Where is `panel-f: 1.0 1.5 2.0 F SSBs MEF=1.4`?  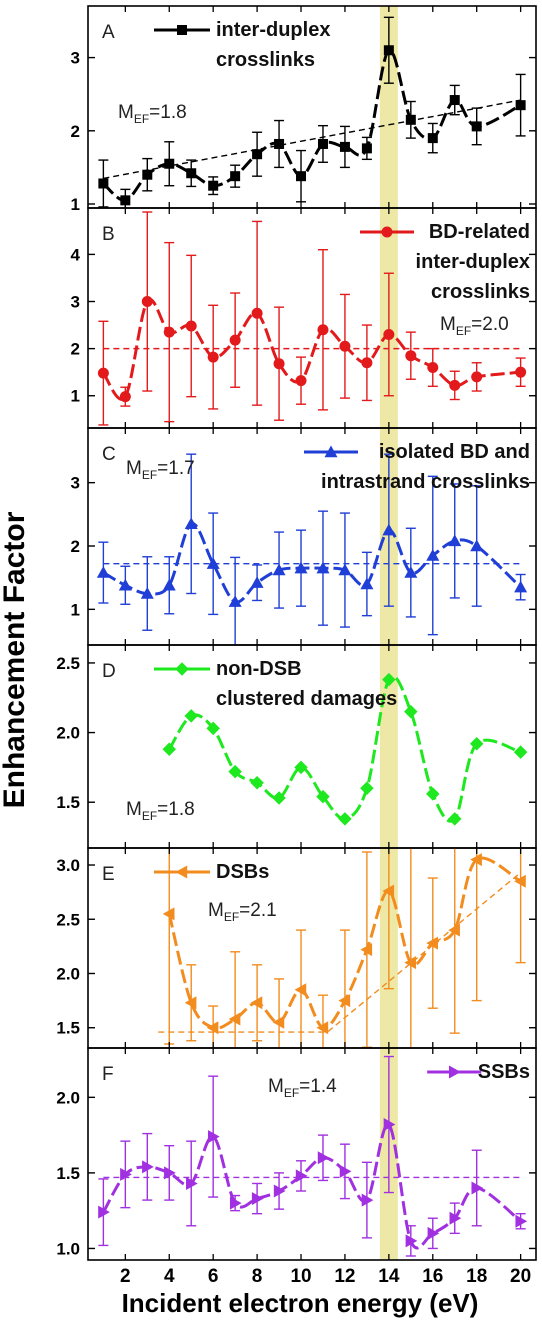 panel-f: 1.0 1.5 2.0 F SSBs MEF=1.4 is located at coordinates (296, 1154).